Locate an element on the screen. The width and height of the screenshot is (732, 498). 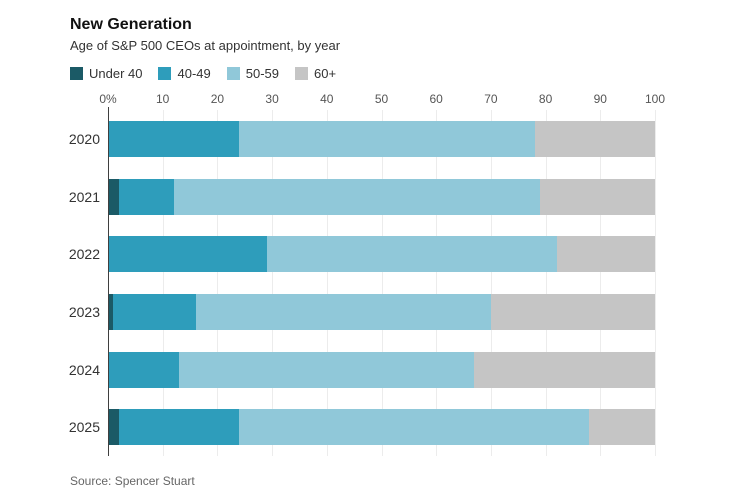
year-label: 2025 is located at coordinates (84, 427).